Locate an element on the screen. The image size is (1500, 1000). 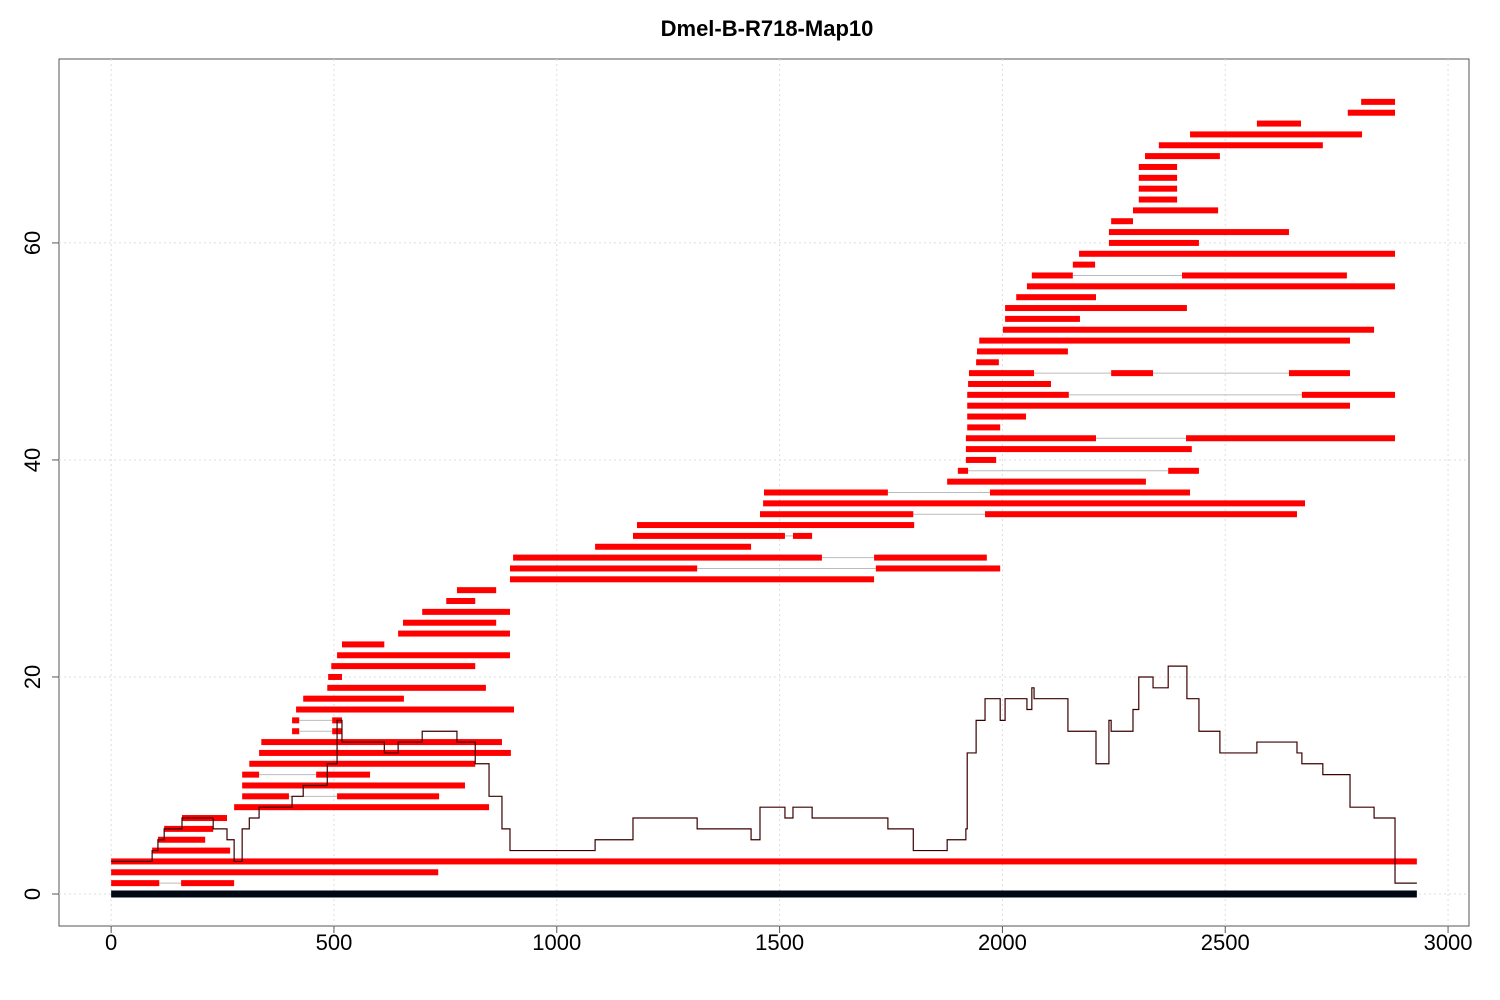
x-tick-label: 1000 is located at coordinates (556, 942).